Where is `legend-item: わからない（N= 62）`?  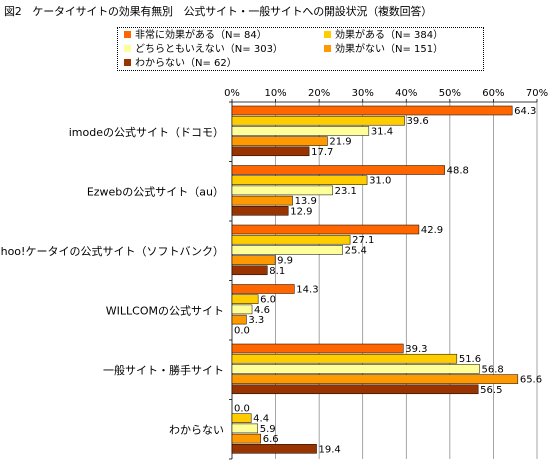
legend-item: わからない（N= 62） is located at coordinates (180, 64).